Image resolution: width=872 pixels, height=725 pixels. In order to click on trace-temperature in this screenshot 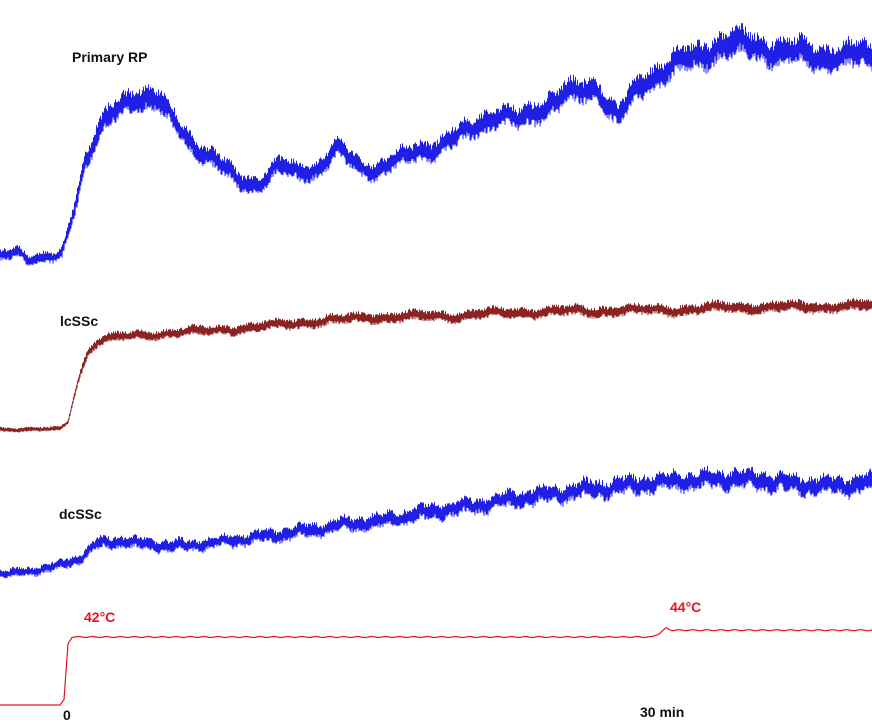, I will do `click(436, 666)`.